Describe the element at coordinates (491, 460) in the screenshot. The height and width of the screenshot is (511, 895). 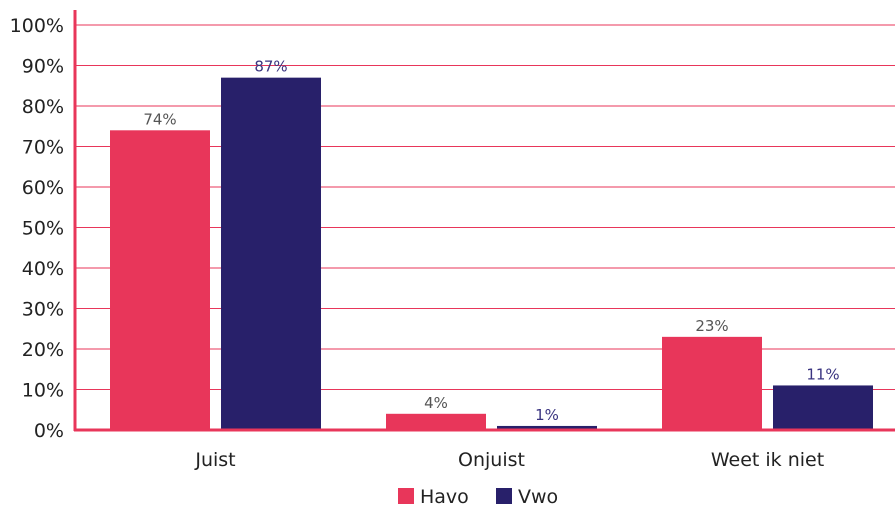
I see `category-label: Onjuist` at that location.